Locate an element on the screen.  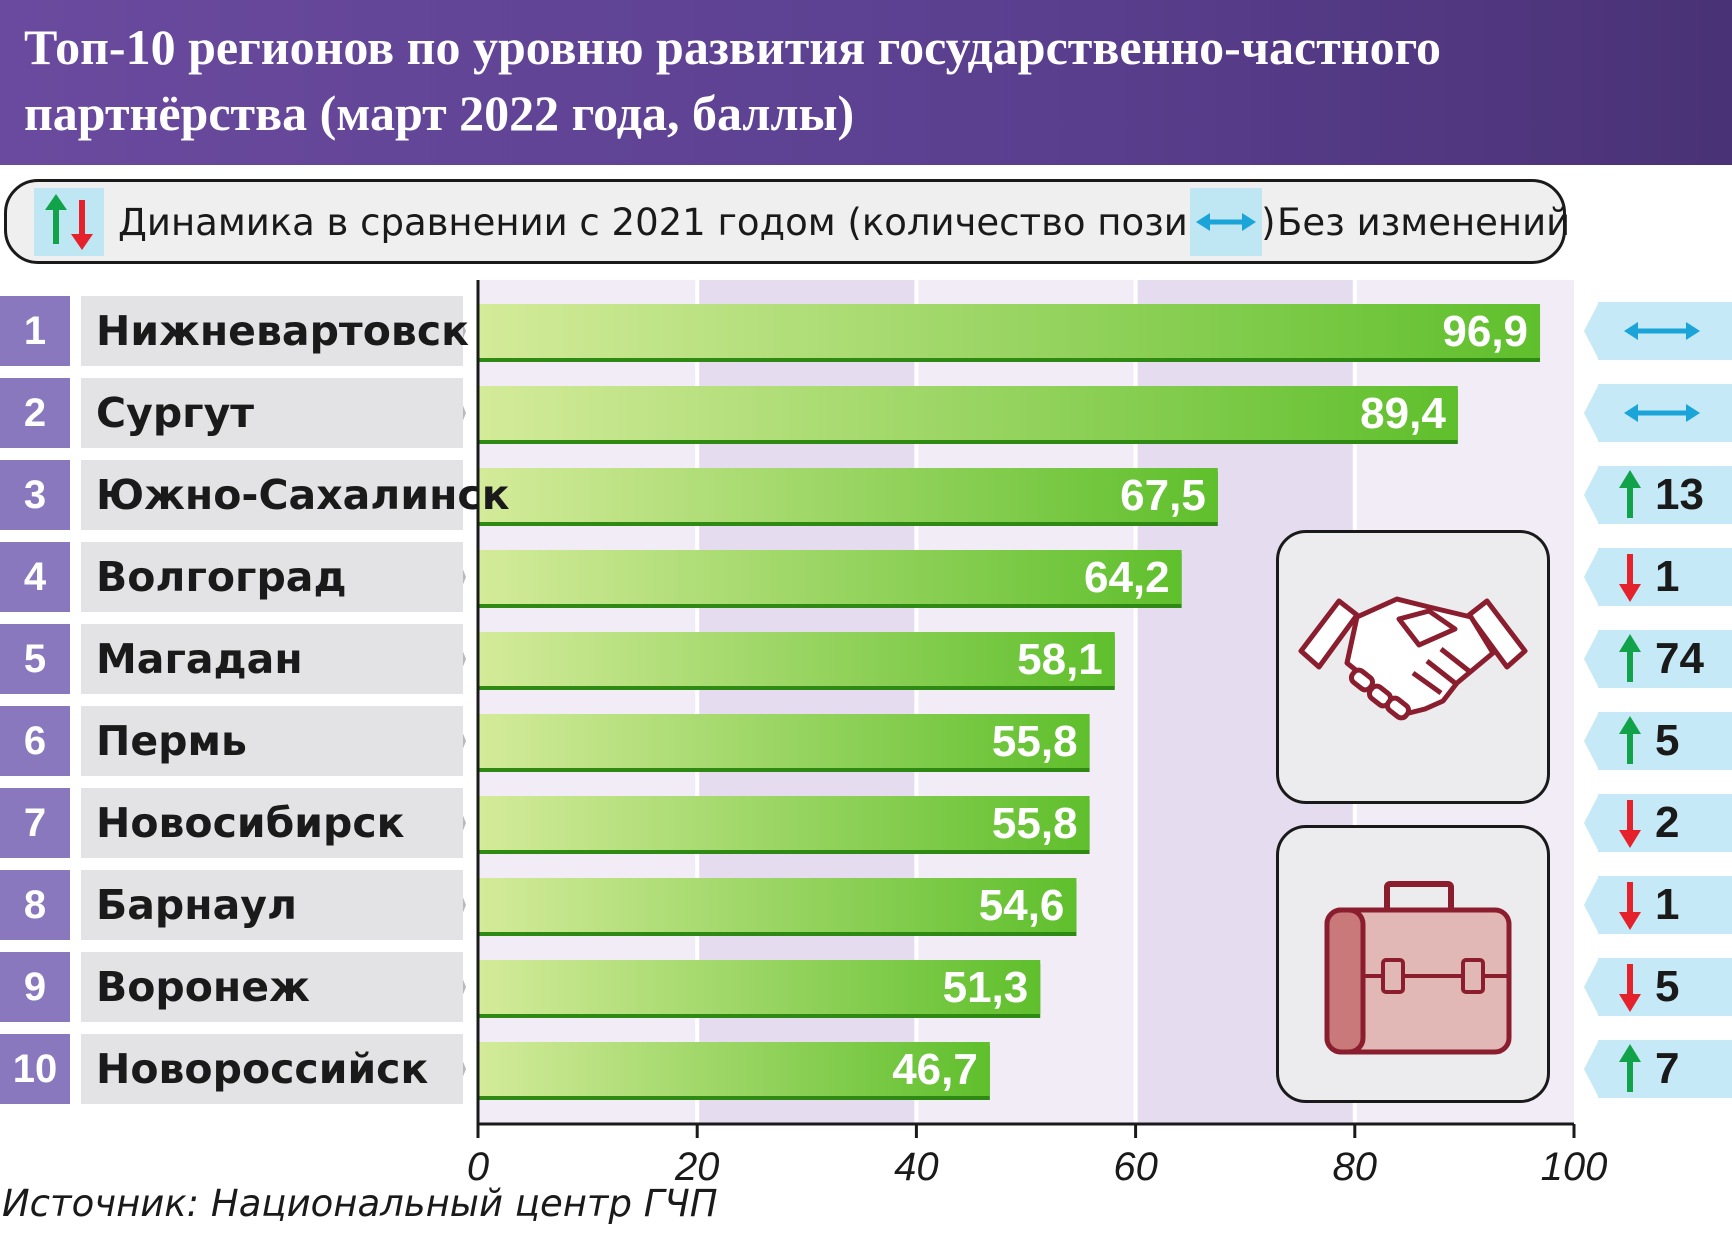
bar-value-label: 89,4 is located at coordinates (1403, 413).